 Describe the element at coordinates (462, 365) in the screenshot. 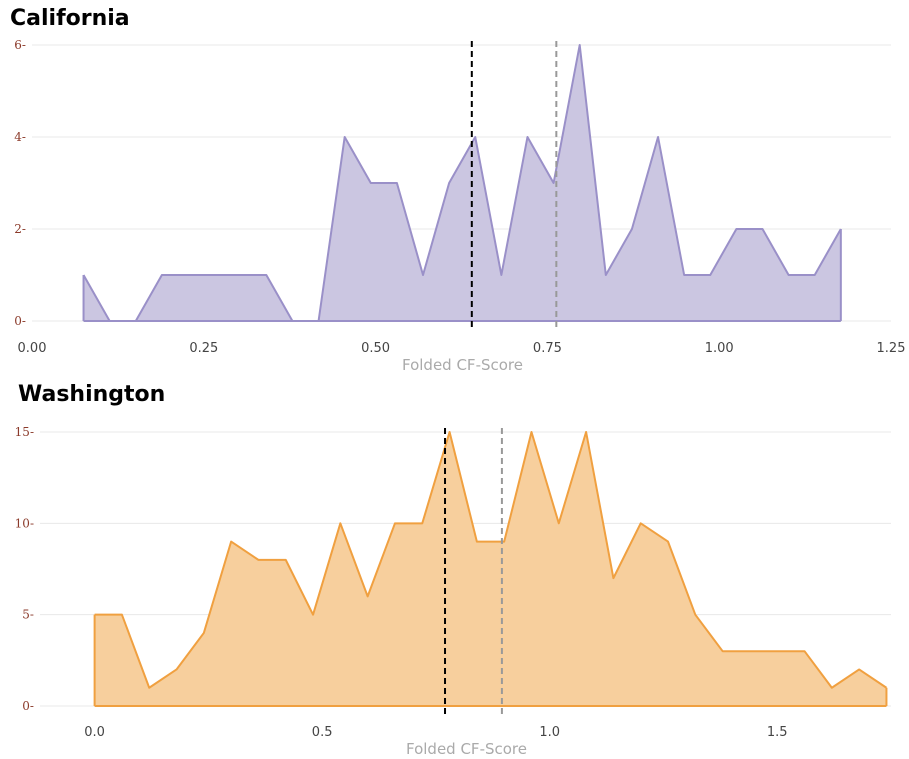

I see `california-x-axis-label: Folded CF-Score` at that location.